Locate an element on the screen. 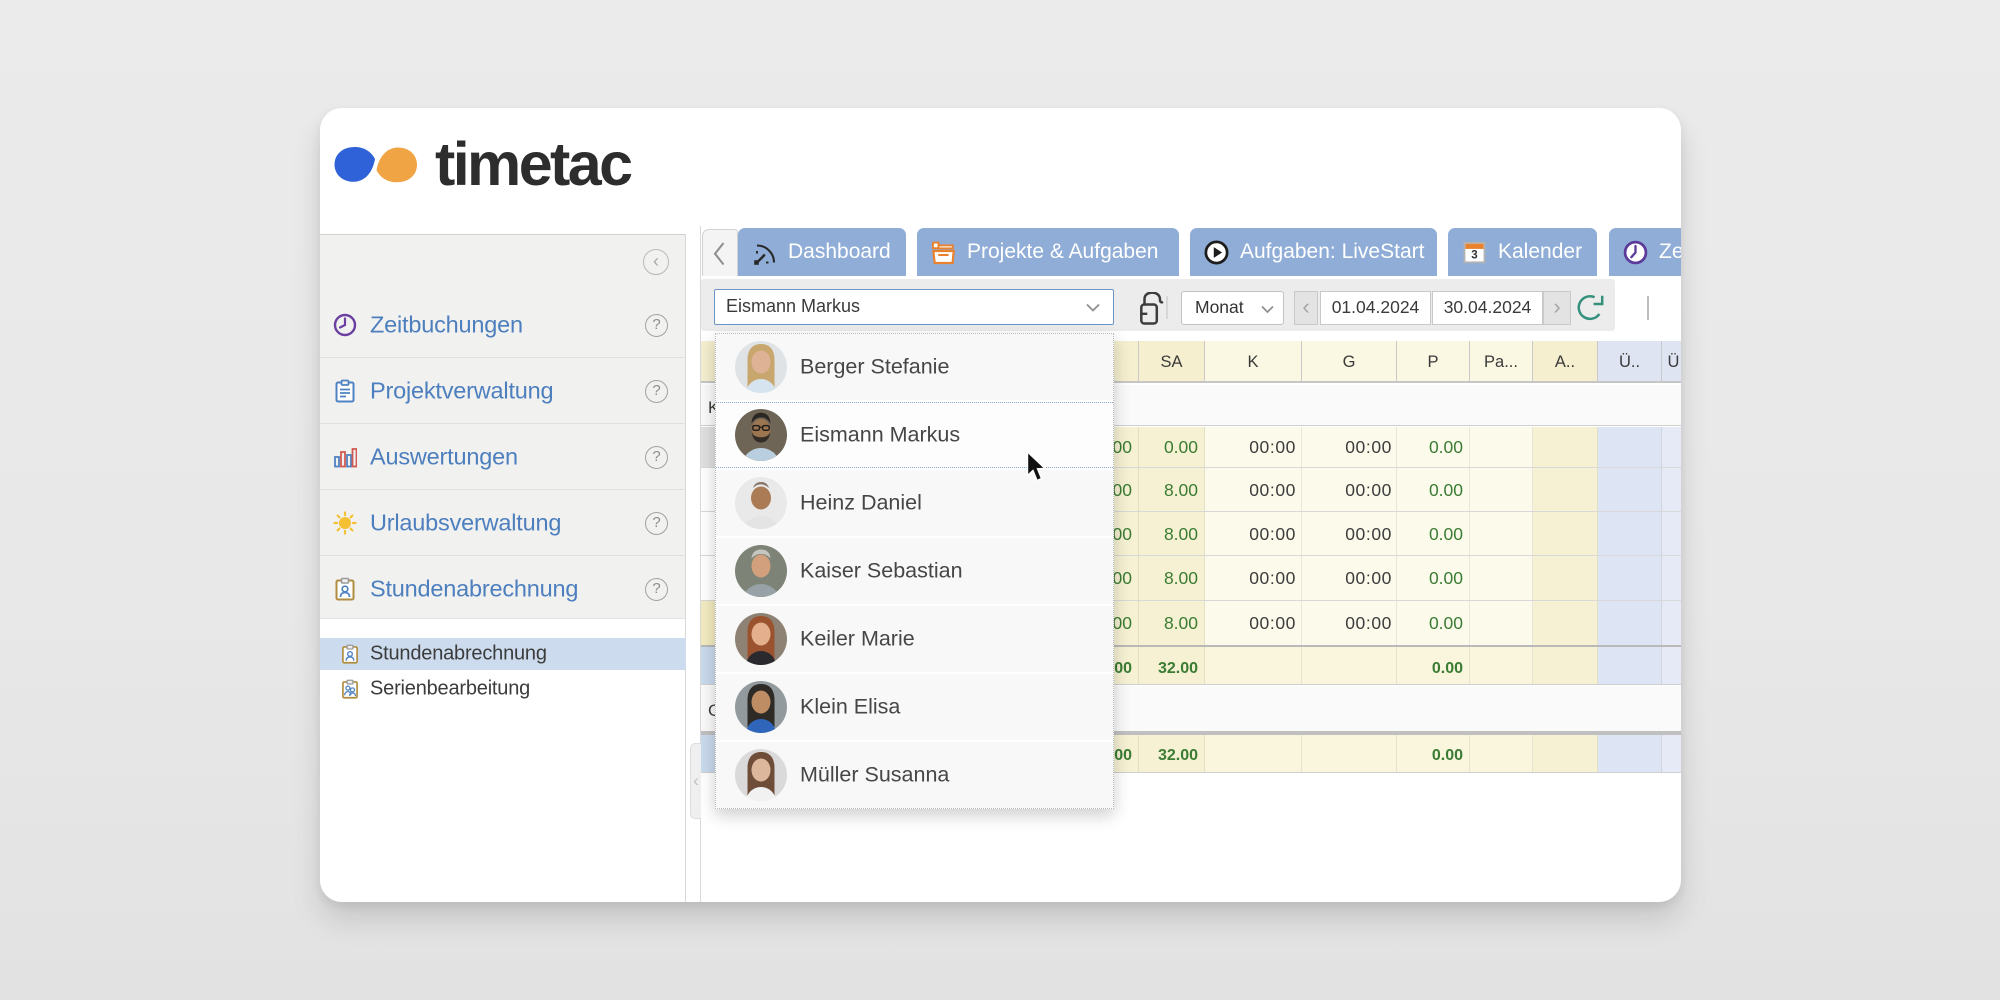 The image size is (2000, 1000). svg-text: 3 is located at coordinates (1474, 255).